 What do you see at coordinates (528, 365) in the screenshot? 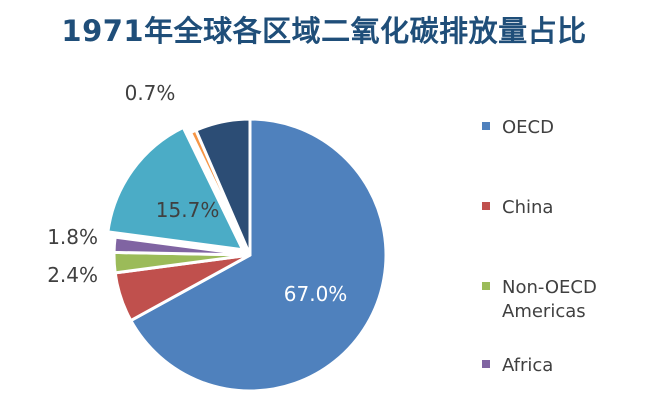
I see `legend-label: Africa` at bounding box center [528, 365].